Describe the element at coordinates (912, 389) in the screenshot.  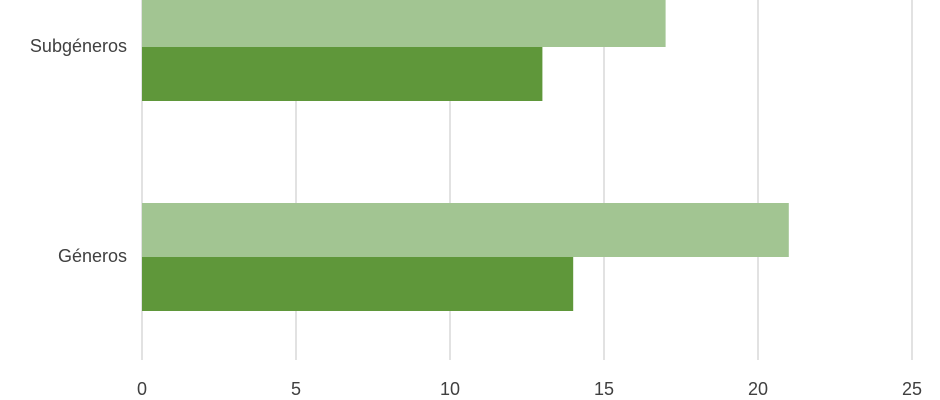
I see `x-tick-label: 25` at that location.